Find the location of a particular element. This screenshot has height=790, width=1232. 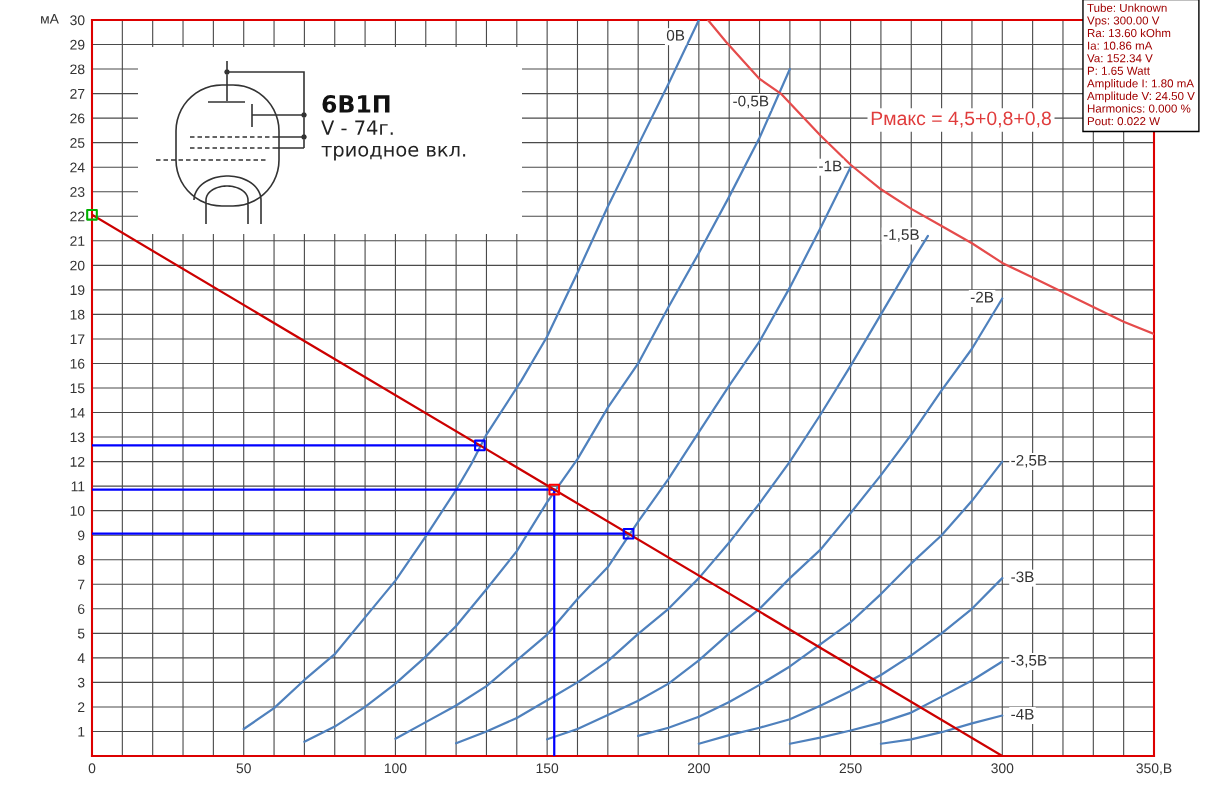

y-tick-label: 20 is located at coordinates (77, 265).